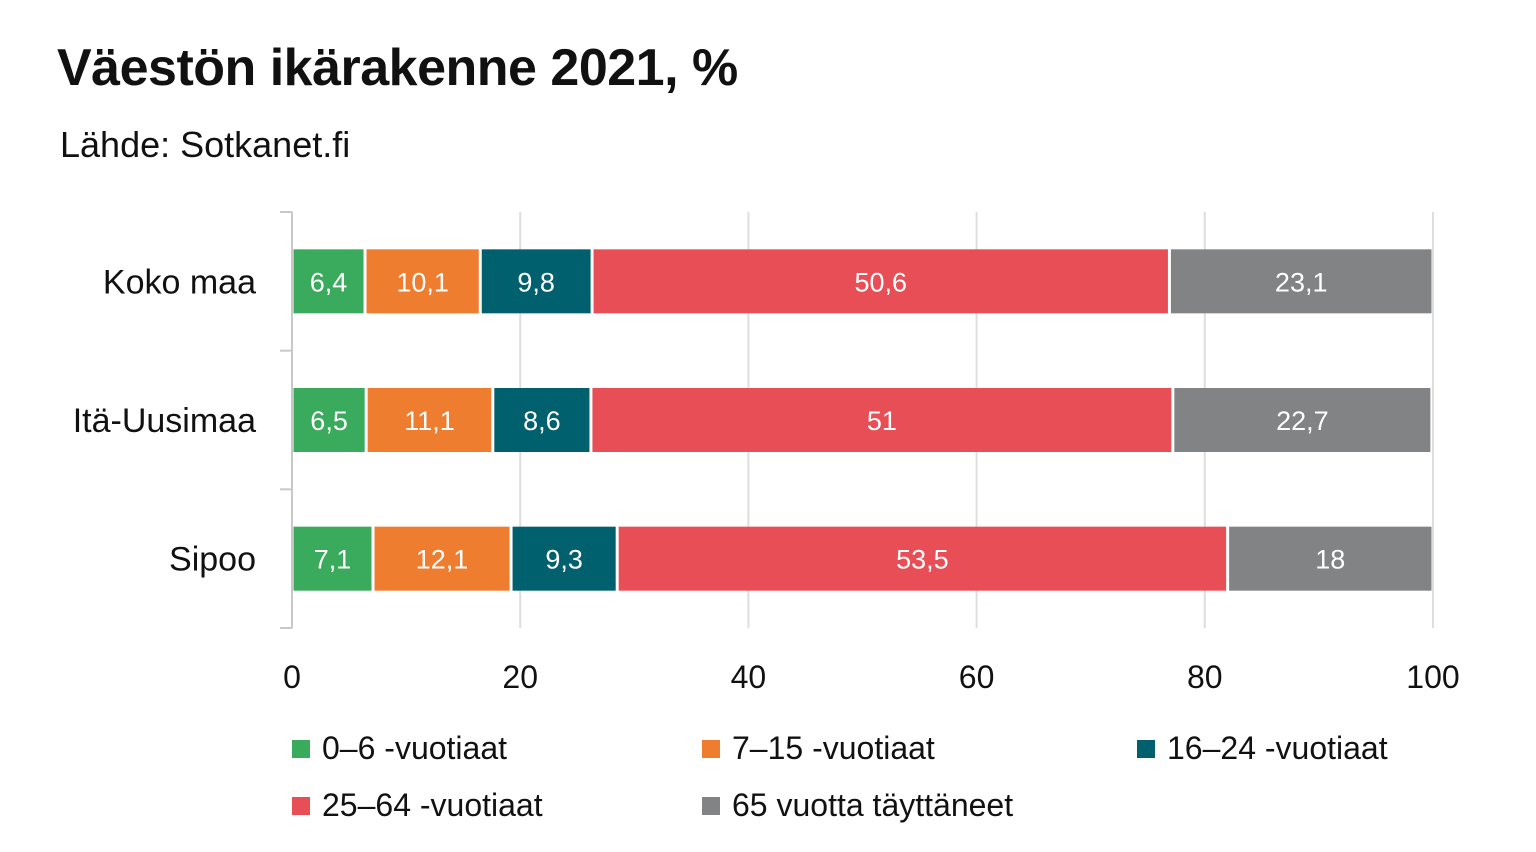 Image resolution: width=1536 pixels, height=852 pixels. Describe the element at coordinates (1432, 677) in the screenshot. I see `x-tick-label: 100` at that location.